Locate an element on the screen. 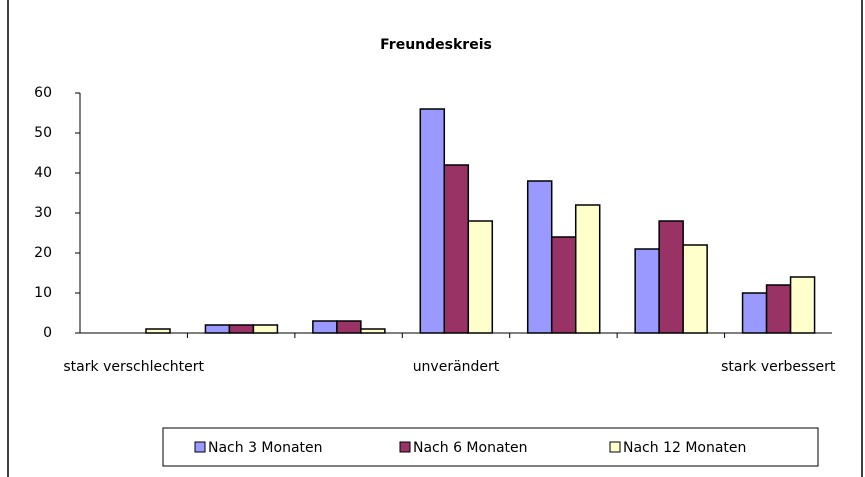 The image size is (865, 477). legend-label: Nach 6 Monaten is located at coordinates (470, 448).